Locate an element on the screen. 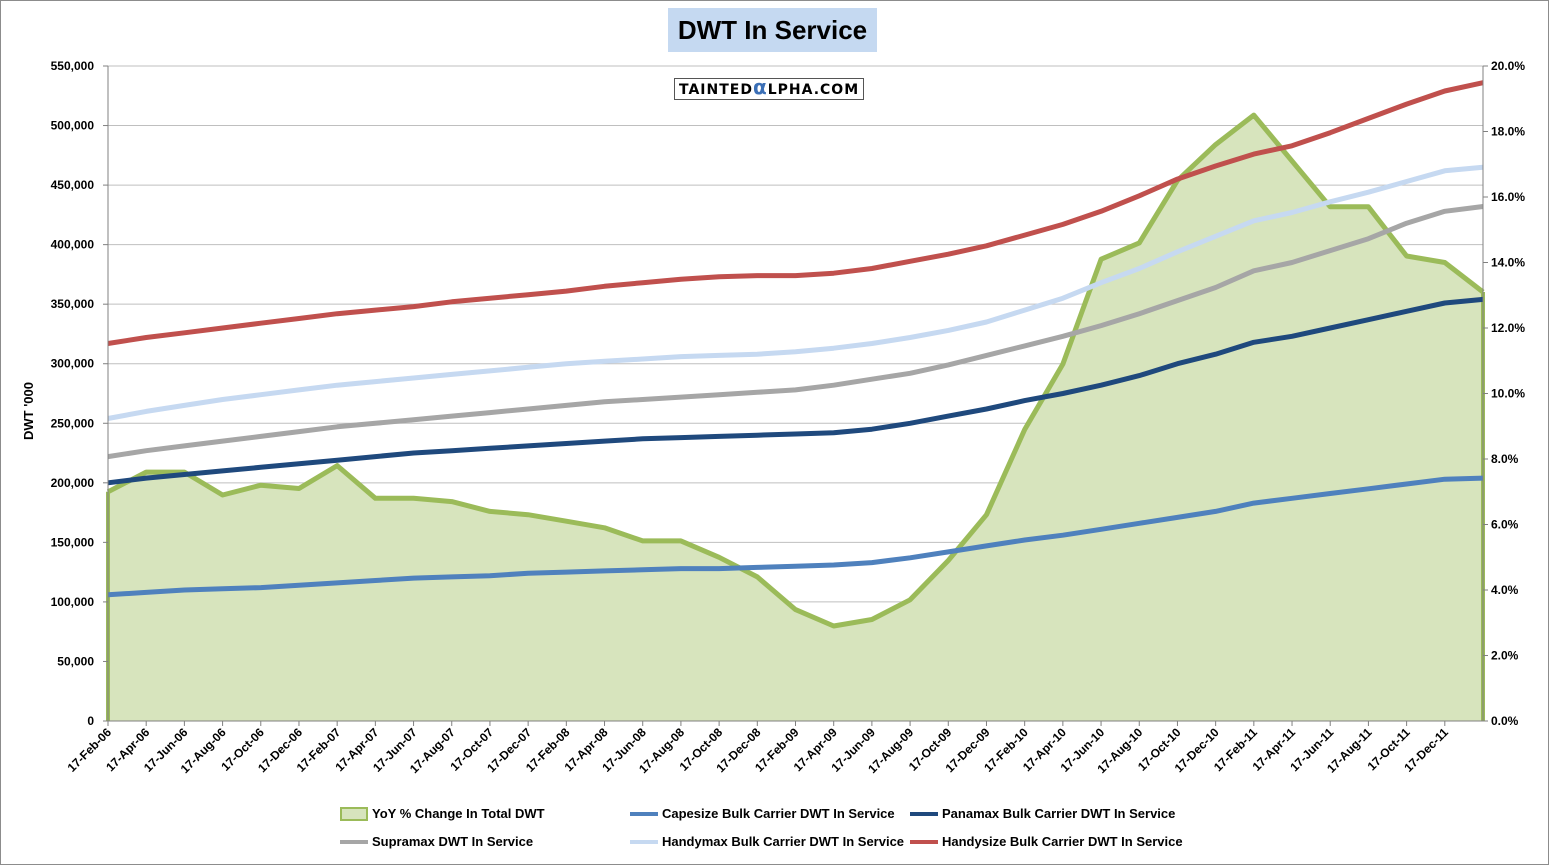 Image resolution: width=1549 pixels, height=865 pixels. legend-item-yoy: YoY % Change In Total DWT is located at coordinates (442, 813).